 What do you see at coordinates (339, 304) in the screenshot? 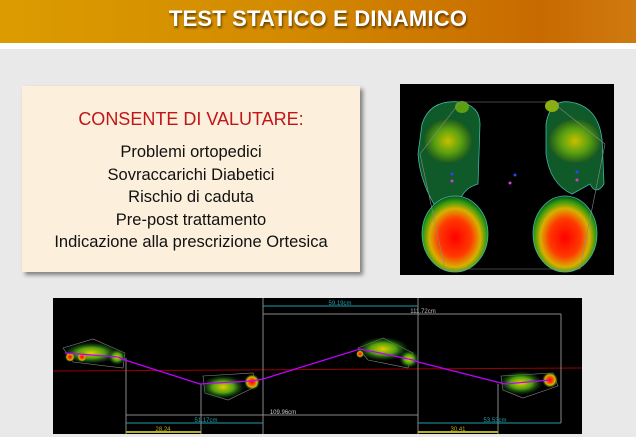
I see `measure-label: 59.19cm` at bounding box center [339, 304].